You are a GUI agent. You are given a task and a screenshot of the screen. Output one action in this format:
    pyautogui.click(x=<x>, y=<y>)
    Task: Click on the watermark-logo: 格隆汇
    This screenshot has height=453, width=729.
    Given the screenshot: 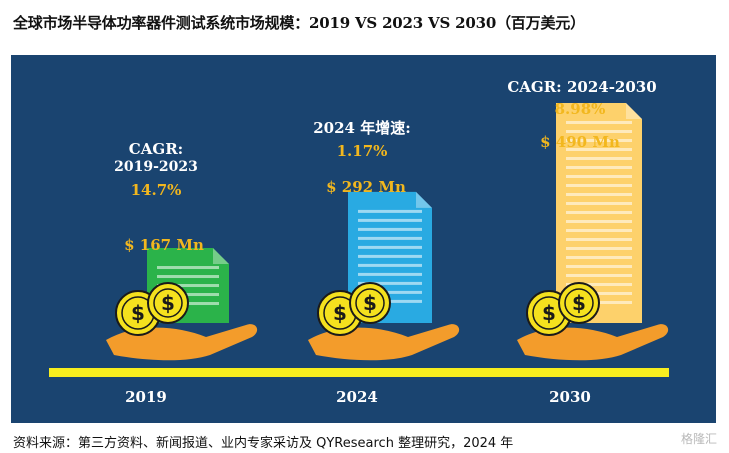 What is the action you would take?
    pyautogui.click(x=698, y=439)
    